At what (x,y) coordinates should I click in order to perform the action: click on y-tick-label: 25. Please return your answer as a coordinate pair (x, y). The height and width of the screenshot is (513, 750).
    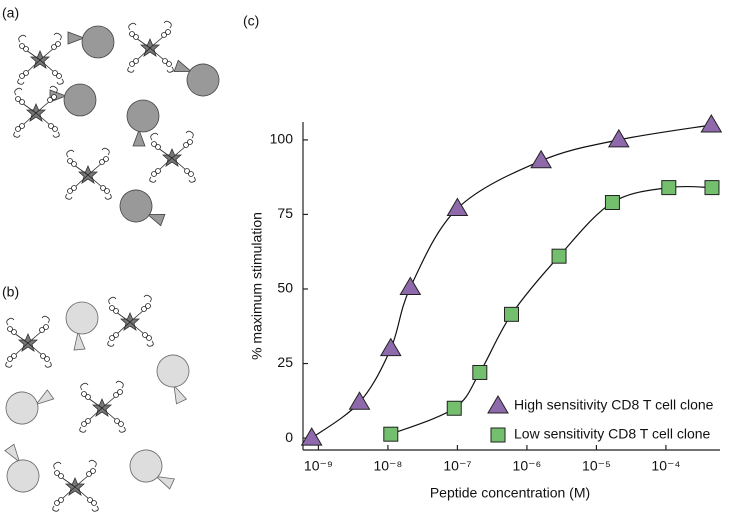
    Looking at the image, I should click on (285, 362).